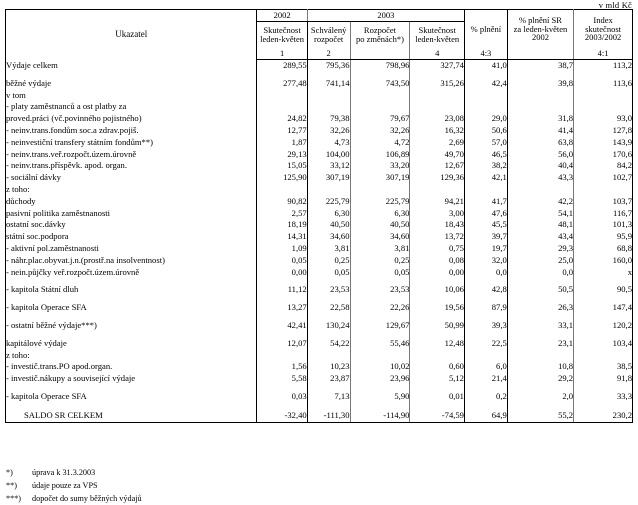 Image resolution: width=638 pixels, height=505 pixels. Describe the element at coordinates (437, 366) in the screenshot. I see `row-value: 0,60` at that location.